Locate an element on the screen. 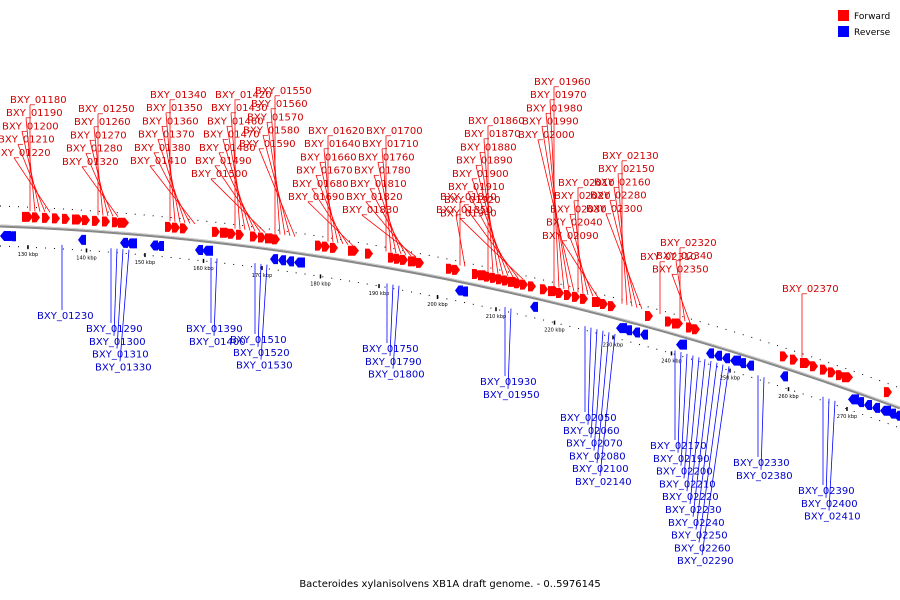  forward-gene-label: BXY_02160 is located at coordinates (622, 182).